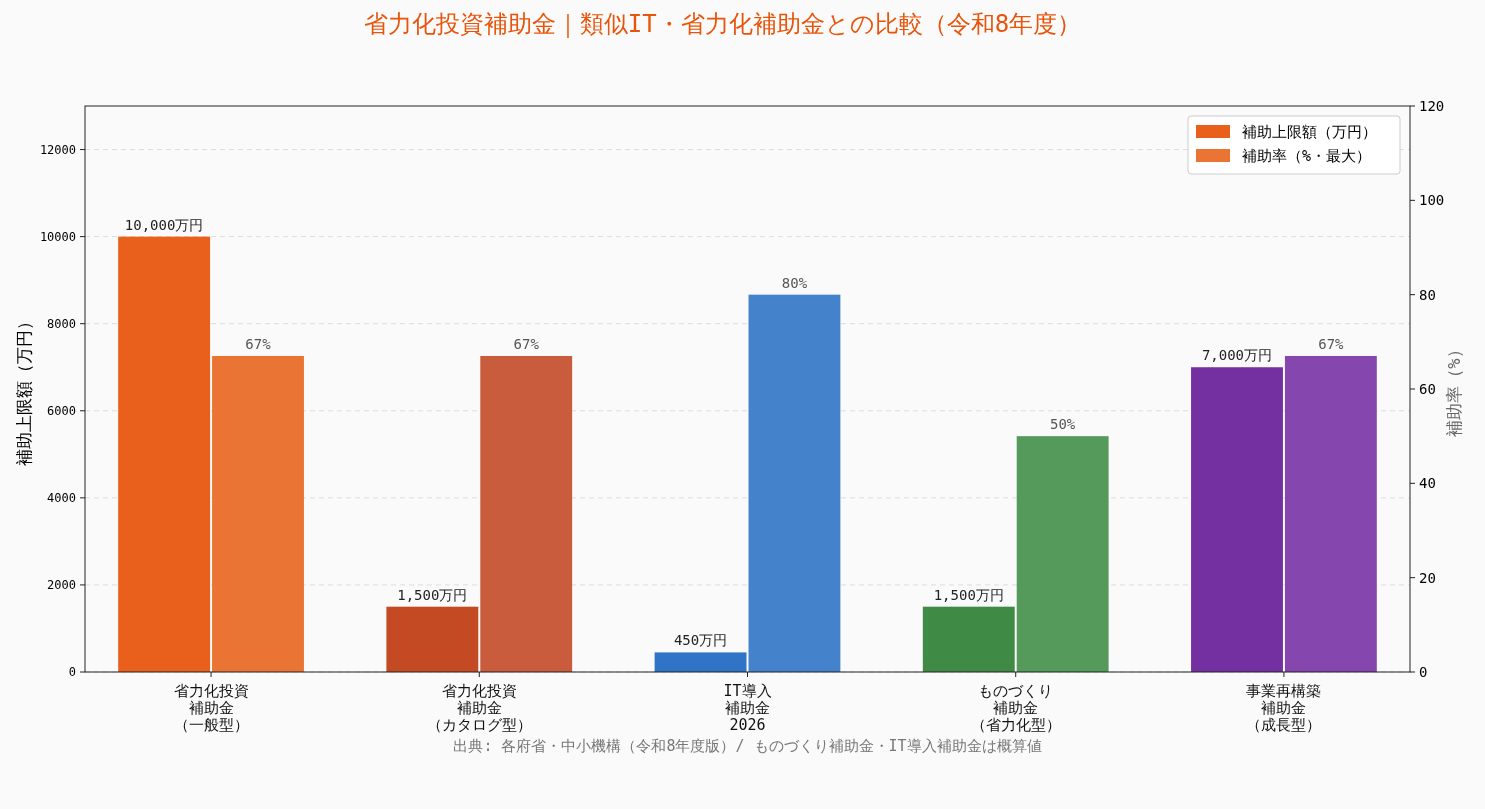 The image size is (1485, 809). Describe the element at coordinates (61, 410) in the screenshot. I see `y-tick-label: 6000` at that location.